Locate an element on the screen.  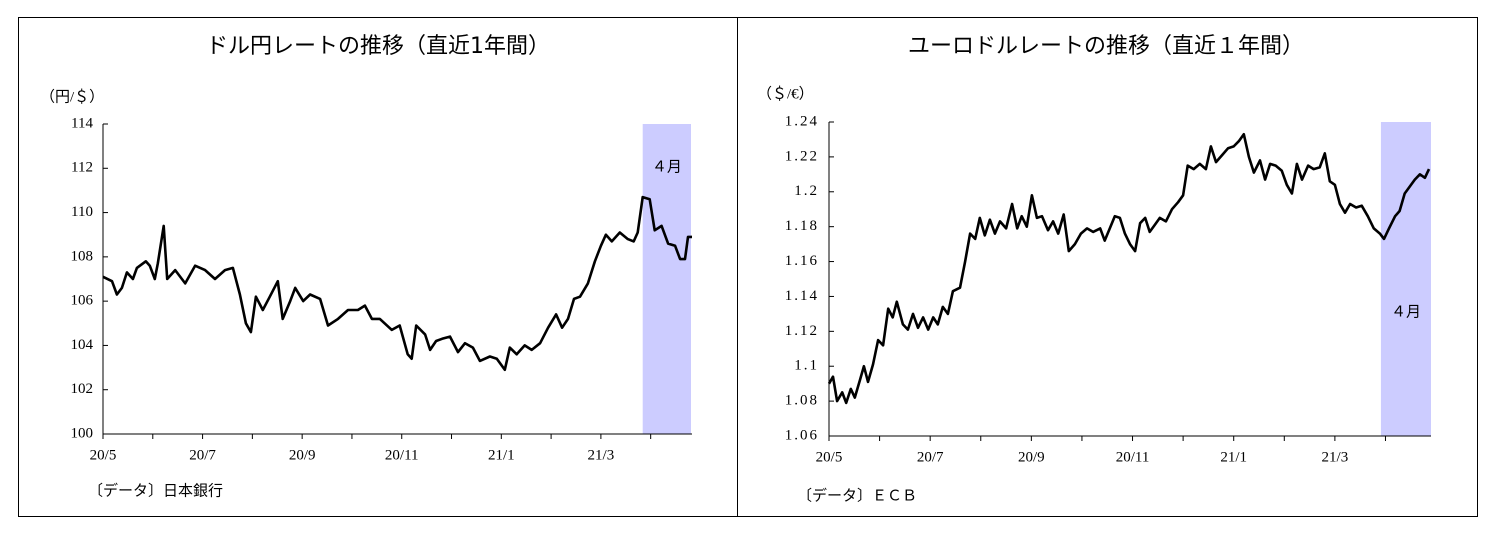
y-tick-label: 106 is located at coordinates (82, 301).